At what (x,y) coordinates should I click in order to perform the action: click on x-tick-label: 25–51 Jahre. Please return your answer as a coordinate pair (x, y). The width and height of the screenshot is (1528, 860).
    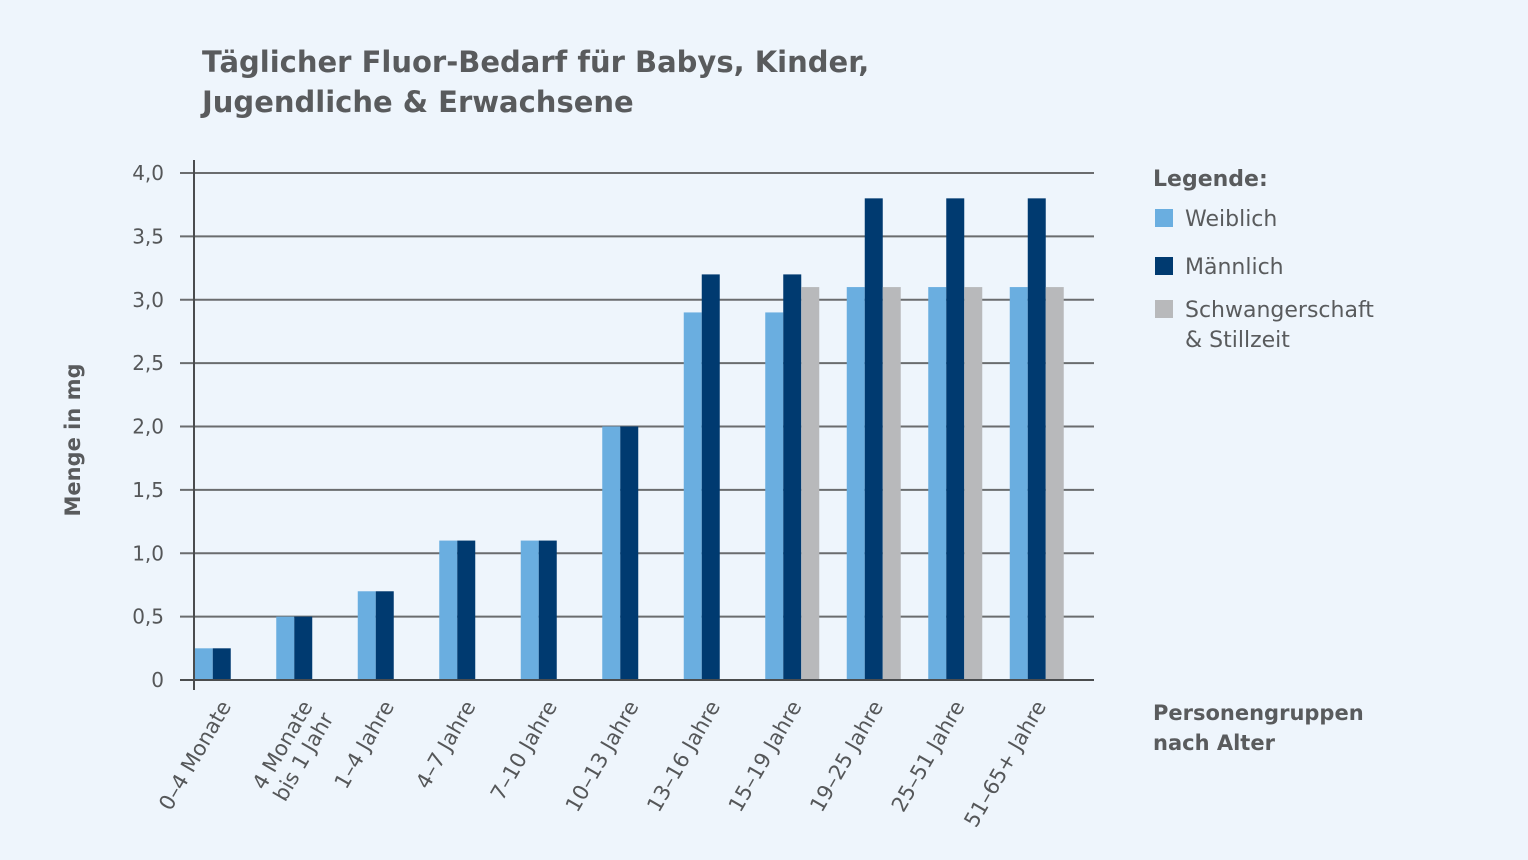
    Looking at the image, I should click on (928, 756).